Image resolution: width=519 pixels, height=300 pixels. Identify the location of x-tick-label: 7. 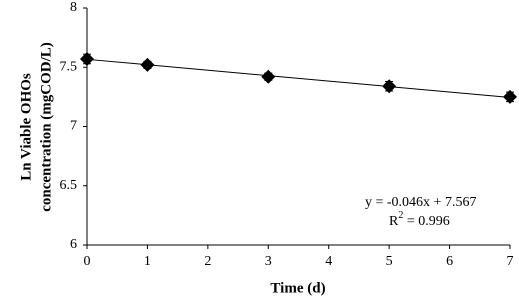
(510, 261).